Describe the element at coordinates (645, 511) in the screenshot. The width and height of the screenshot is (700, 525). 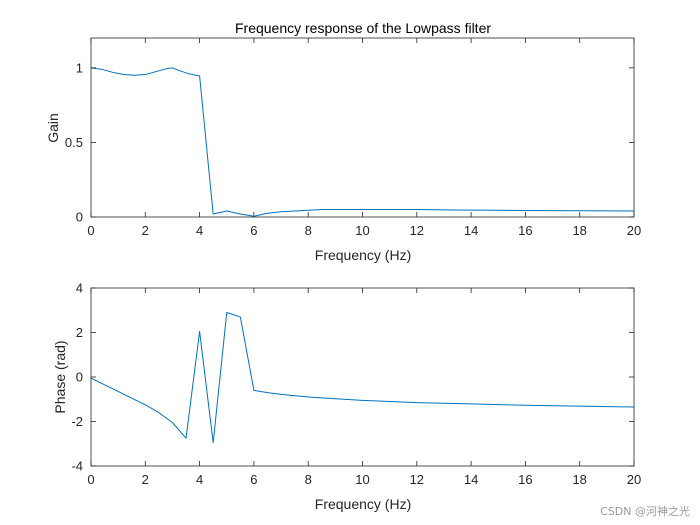
I see `watermark: CSDN @河神之光` at that location.